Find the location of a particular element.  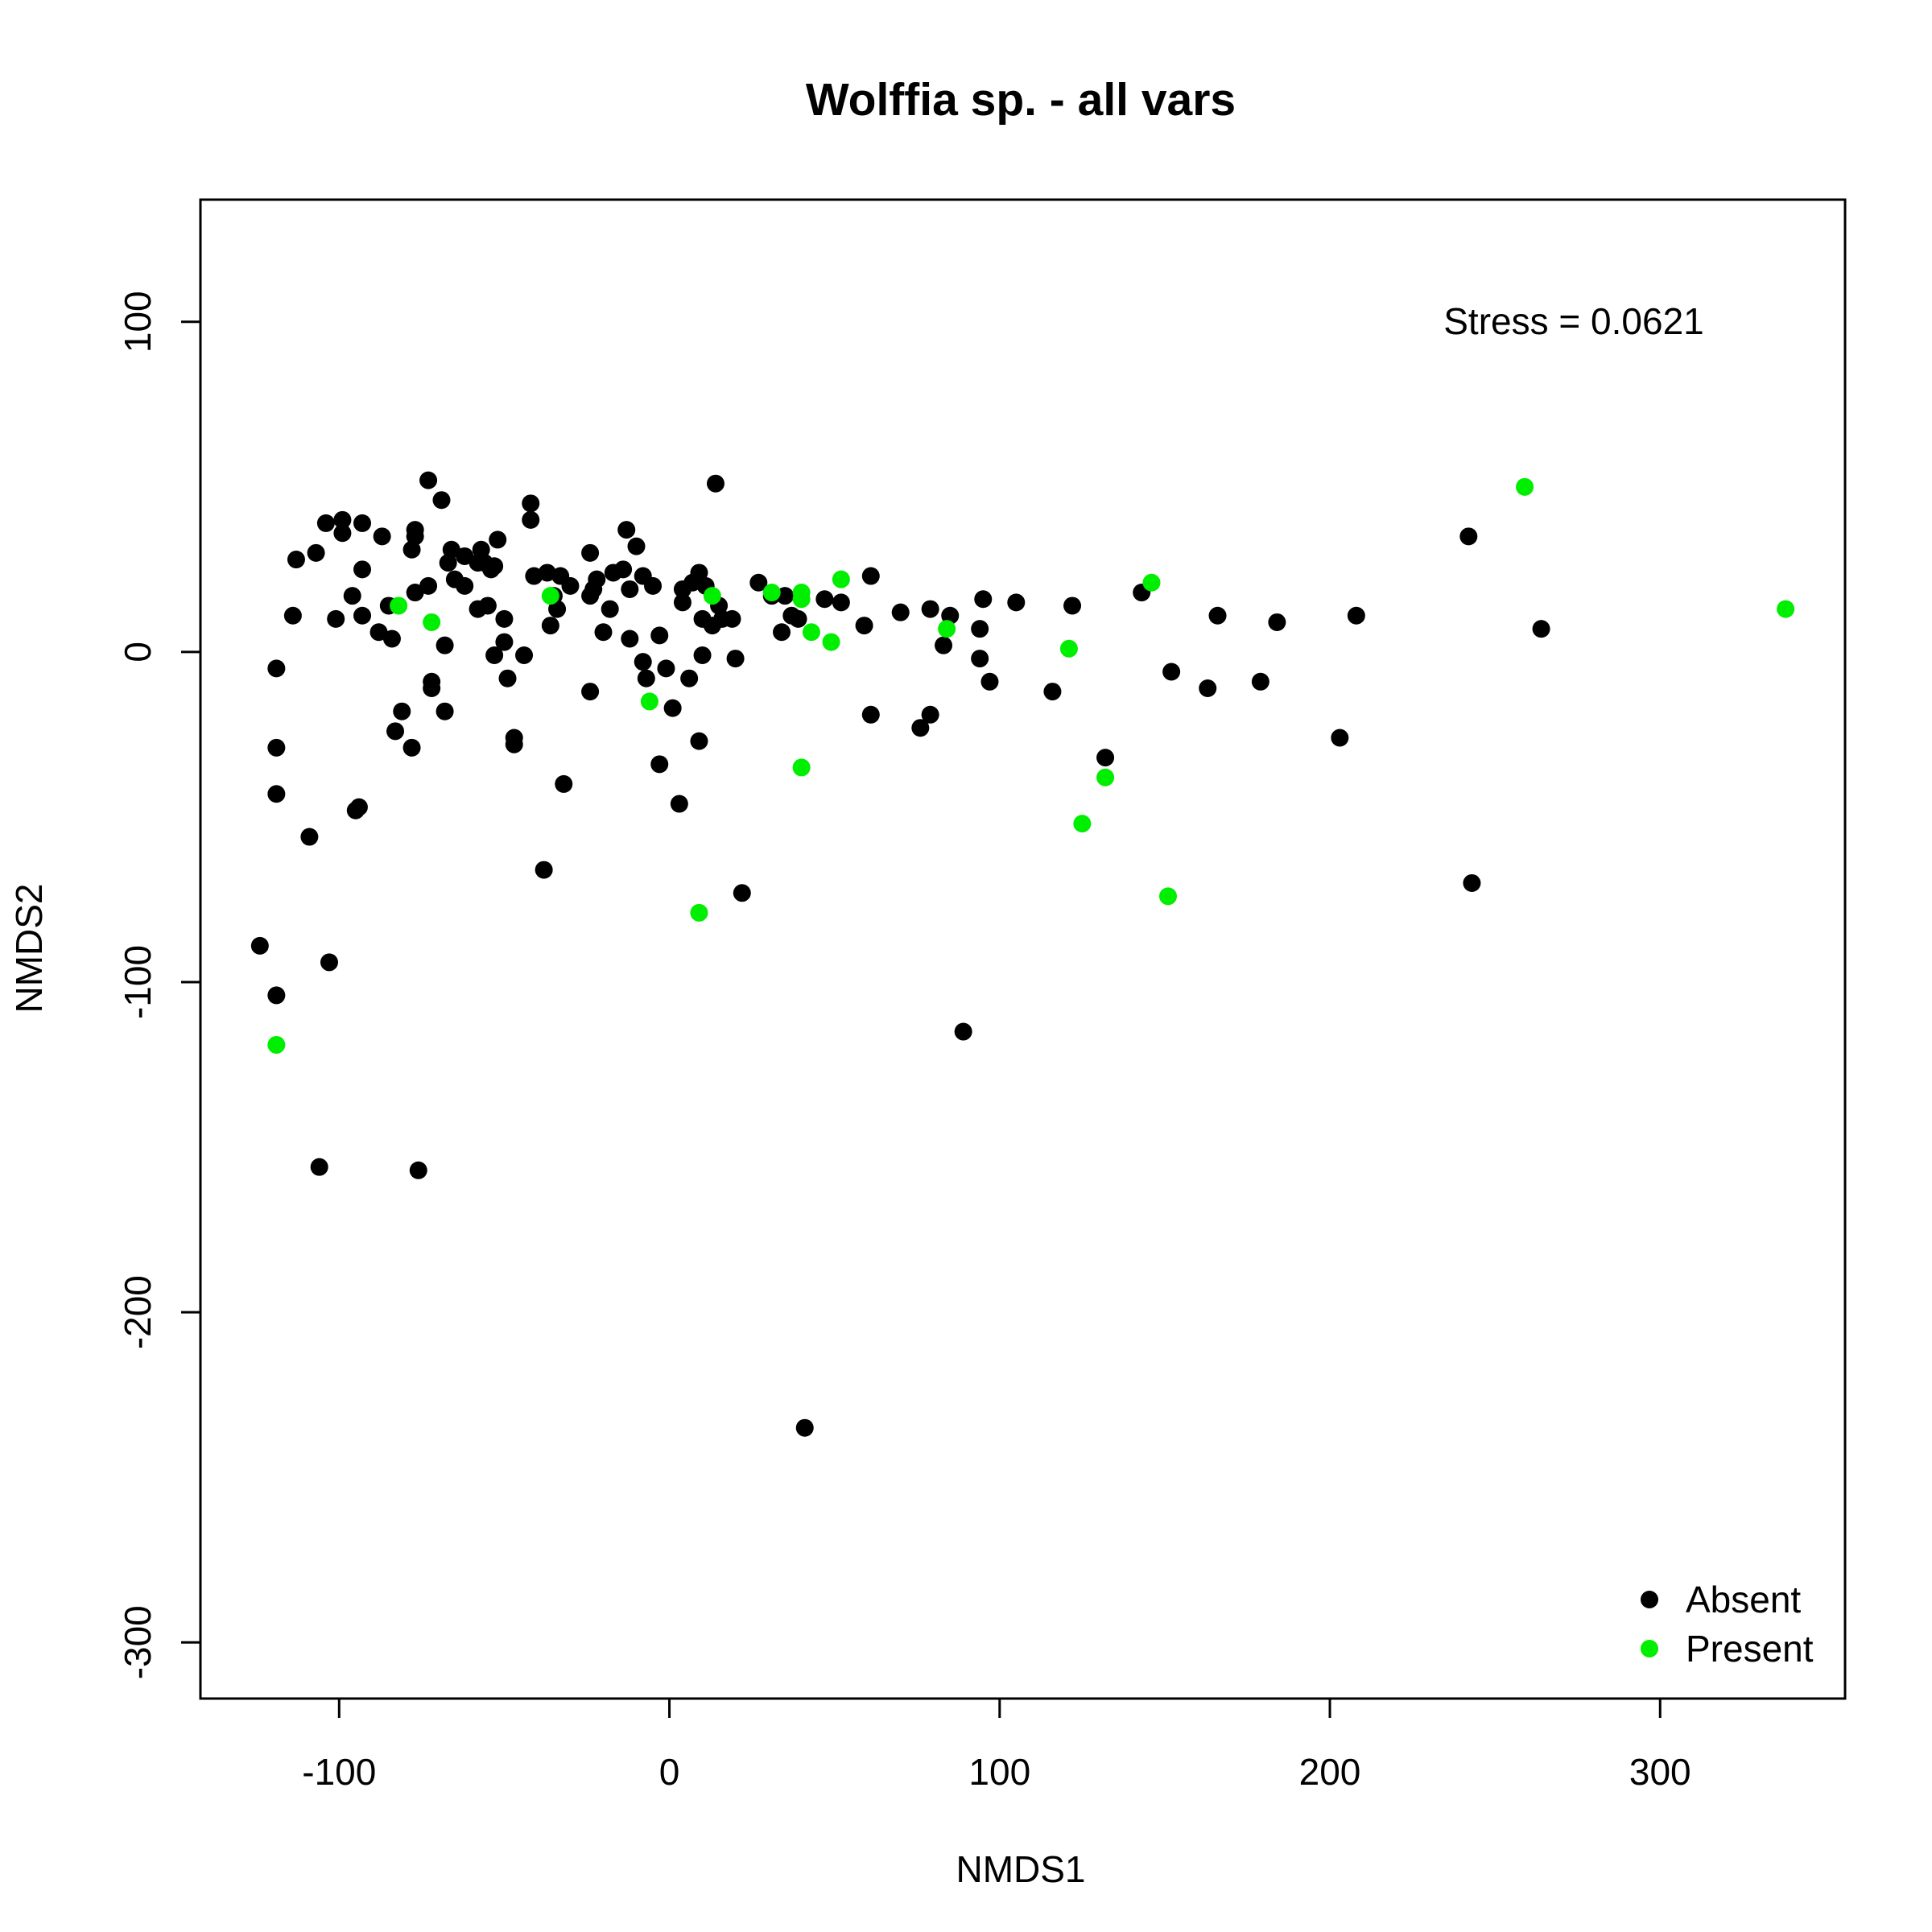

x-tick-label: 300 is located at coordinates (1660, 1772).